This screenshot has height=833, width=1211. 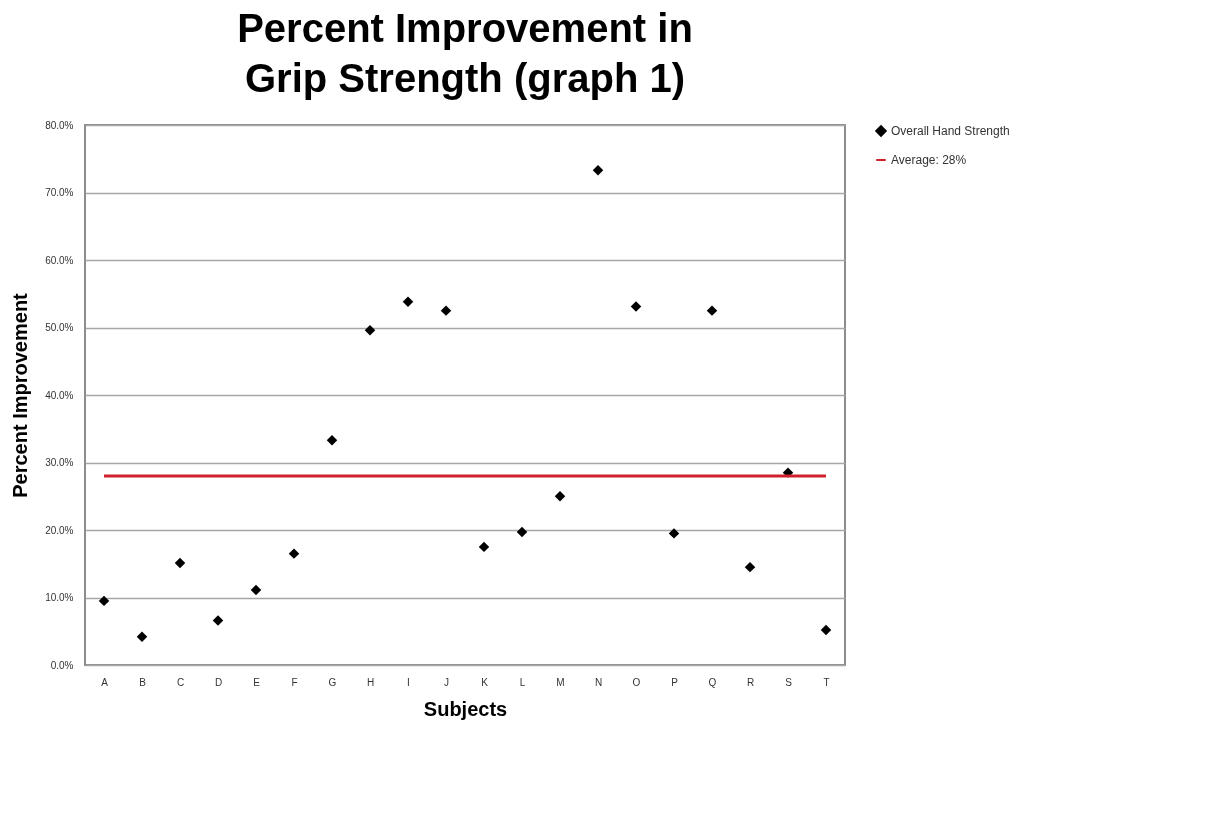 What do you see at coordinates (180, 682) in the screenshot?
I see `x-tick-label: C` at bounding box center [180, 682].